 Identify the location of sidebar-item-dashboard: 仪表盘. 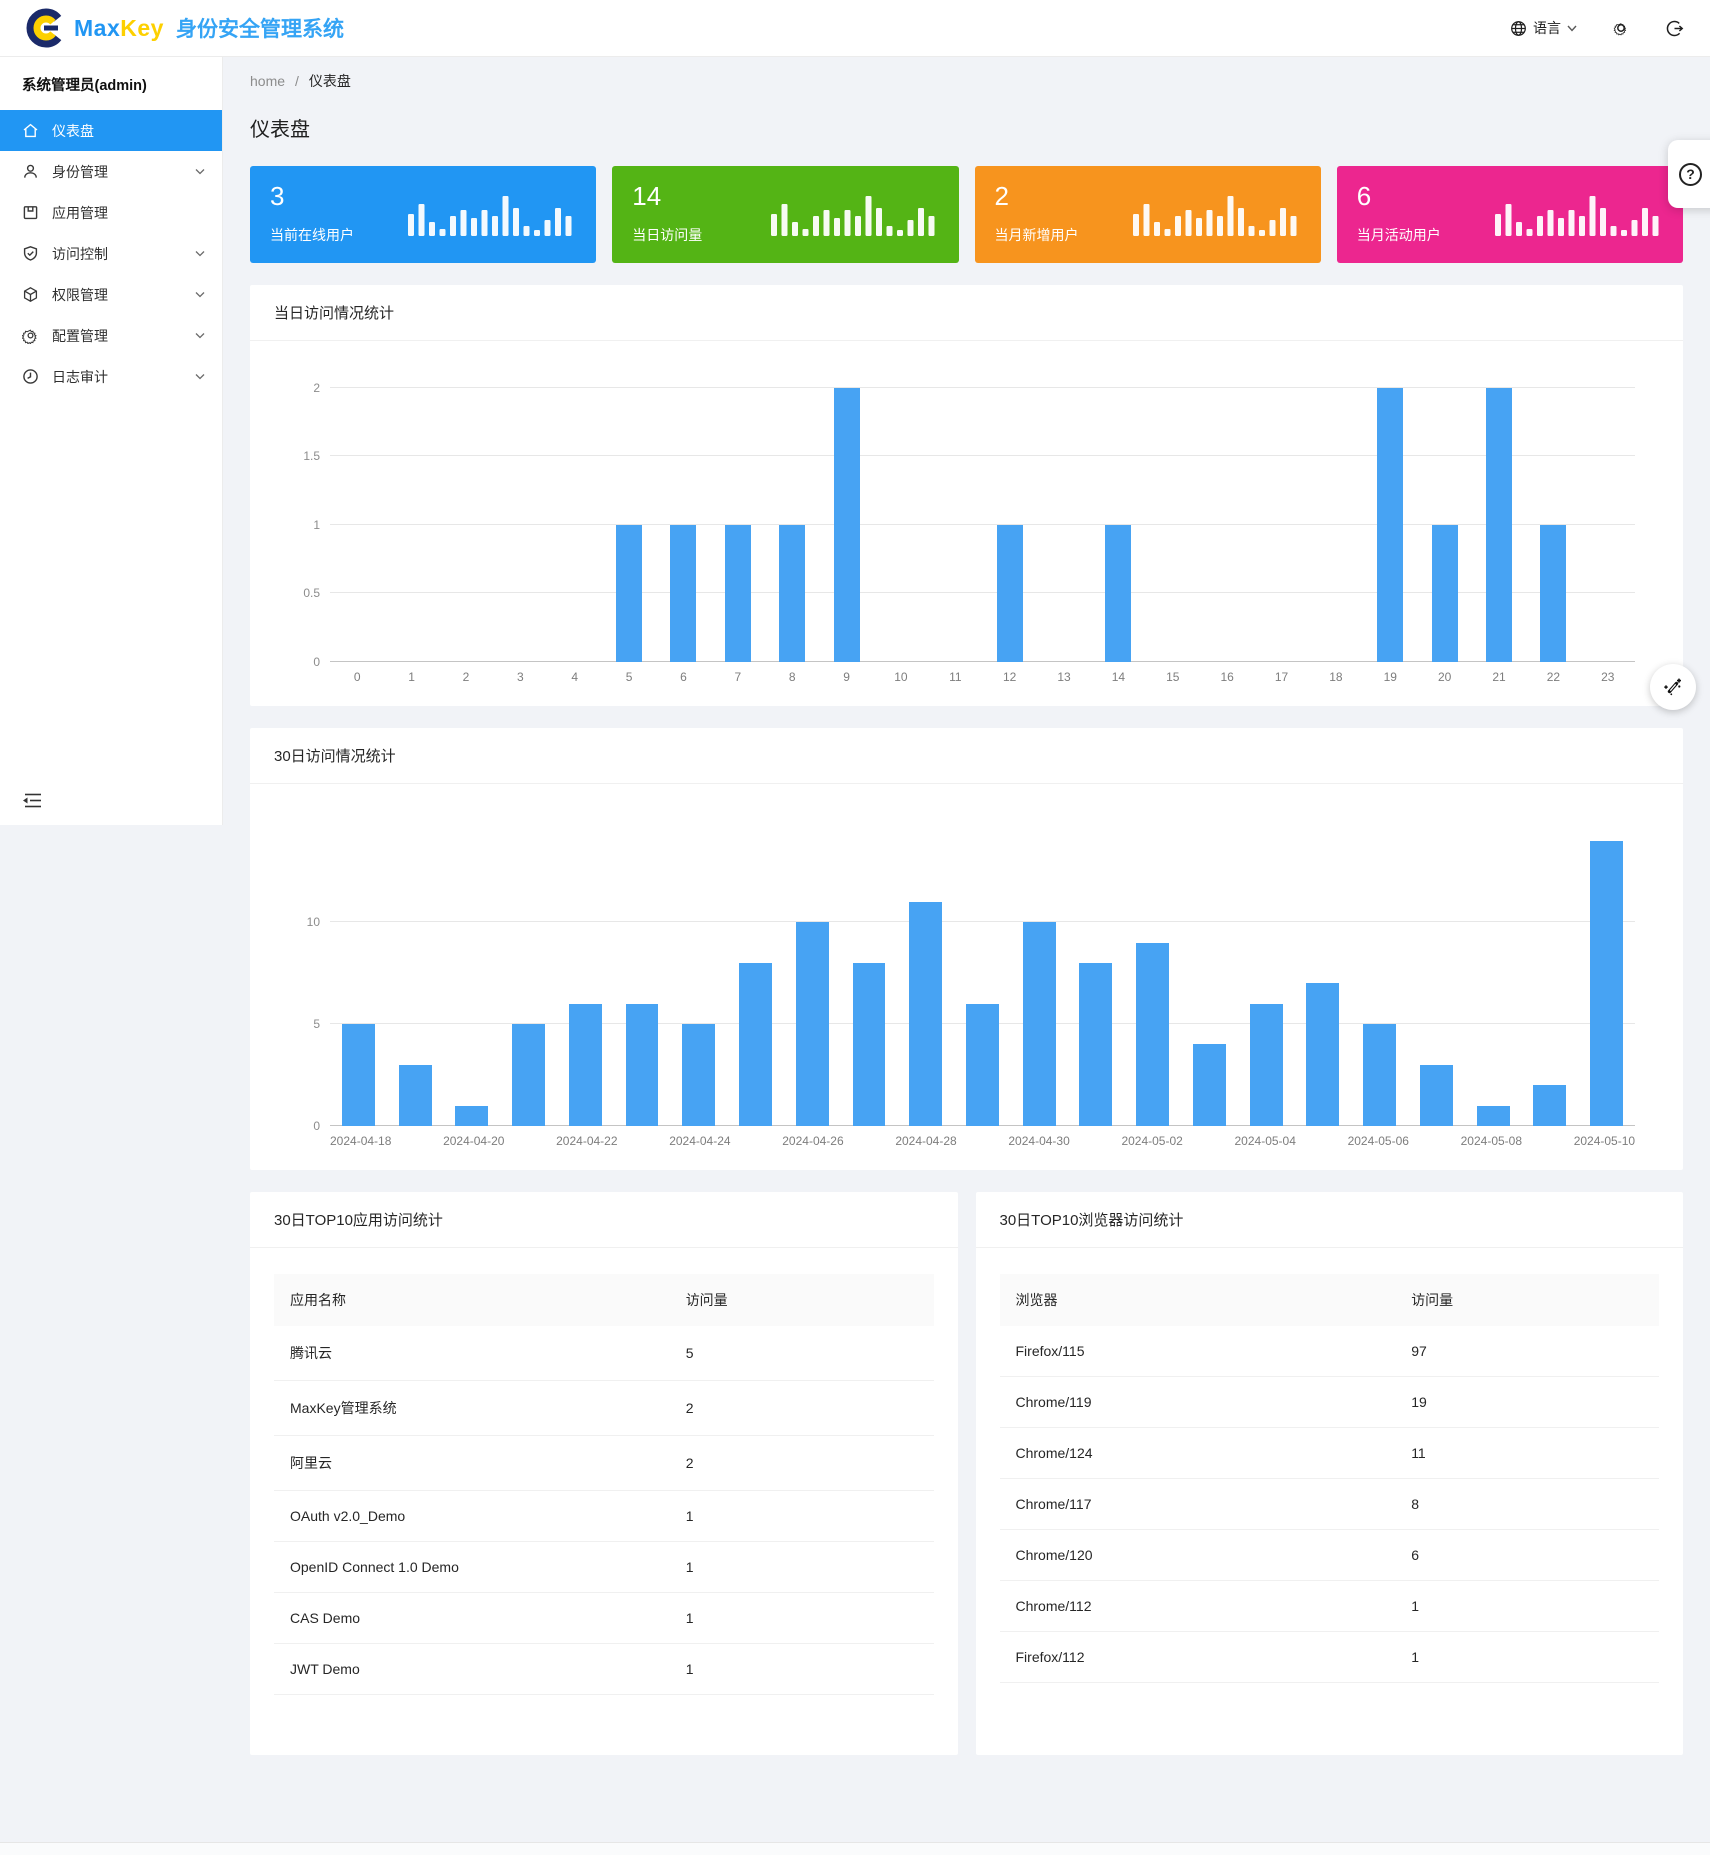
(111, 130).